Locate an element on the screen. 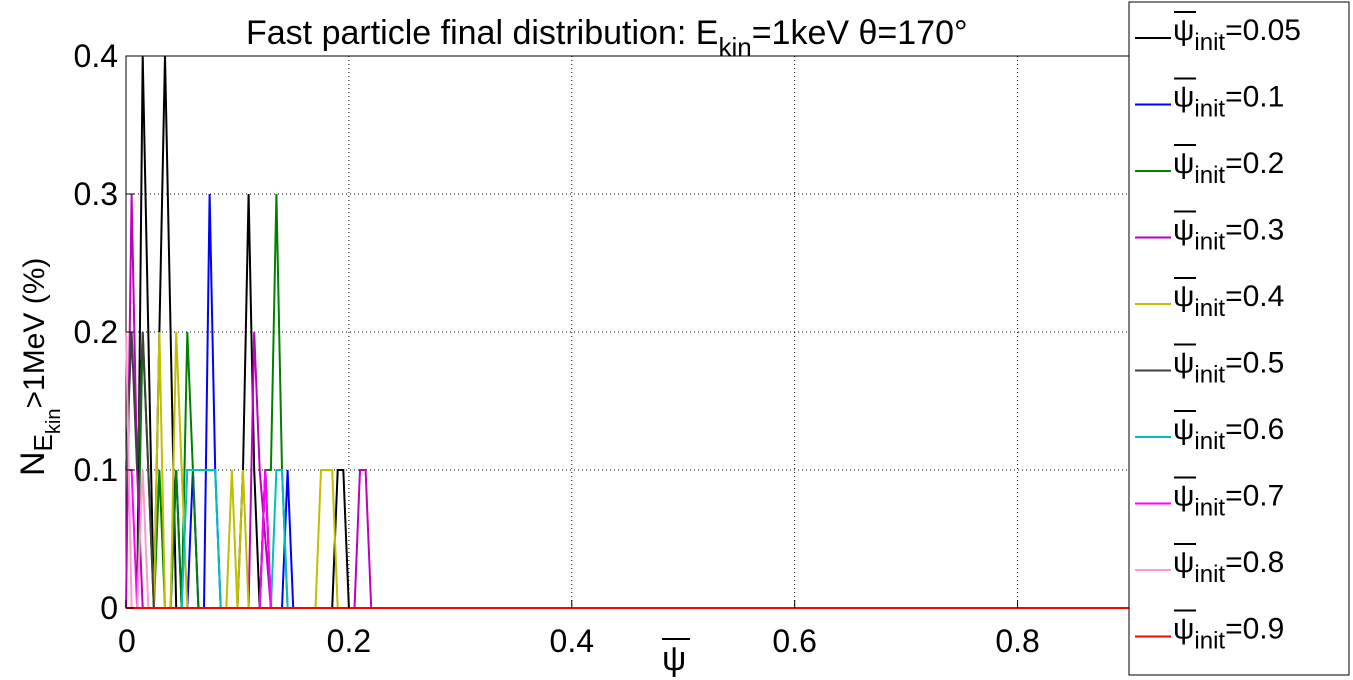  legend-label-7: ψinit=0.7 is located at coordinates (1228, 501).